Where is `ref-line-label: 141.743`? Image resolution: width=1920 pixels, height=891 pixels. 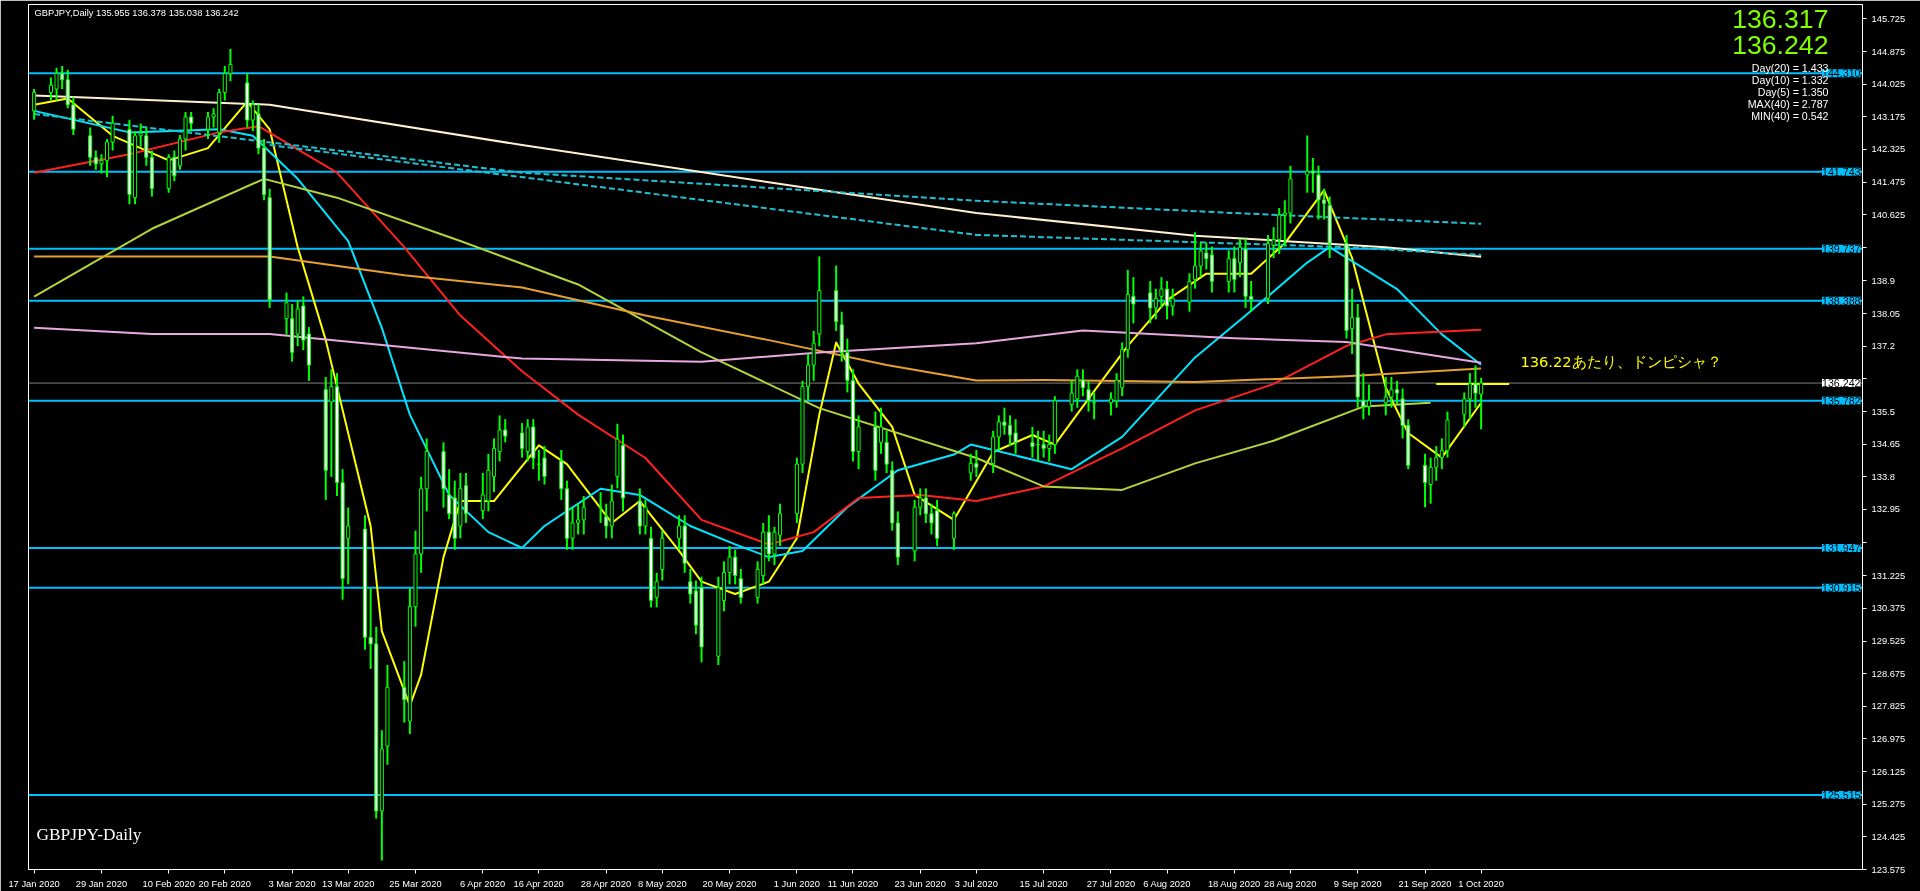 ref-line-label: 141.743 is located at coordinates (1841, 171).